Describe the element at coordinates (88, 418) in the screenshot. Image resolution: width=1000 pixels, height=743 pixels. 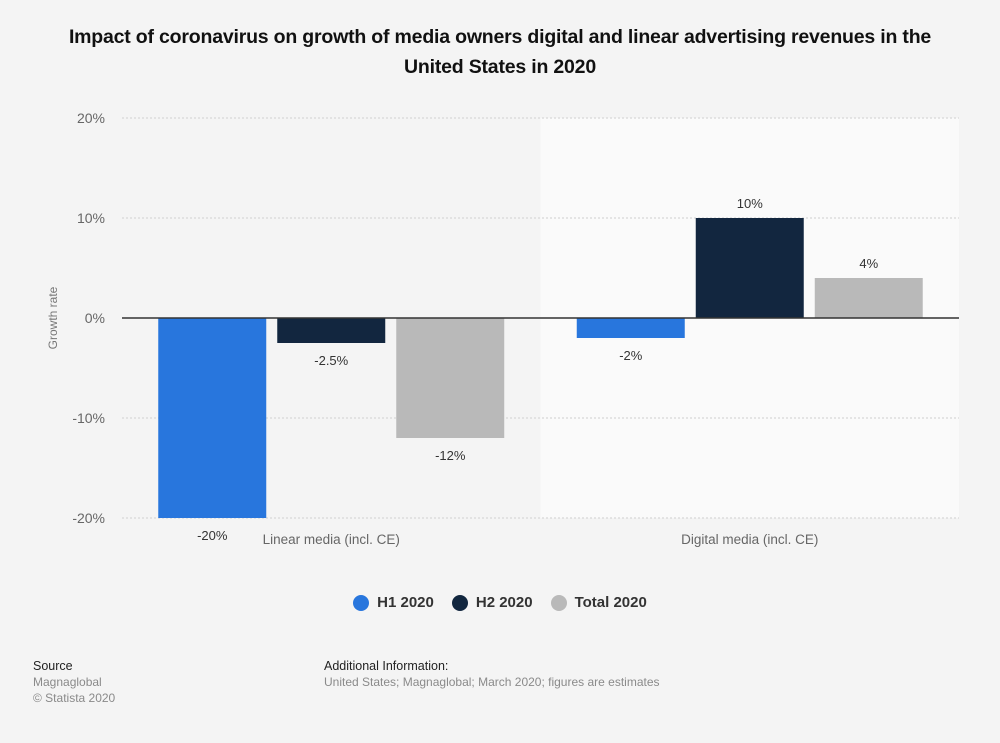
I see `y-tick-label: -10%` at that location.